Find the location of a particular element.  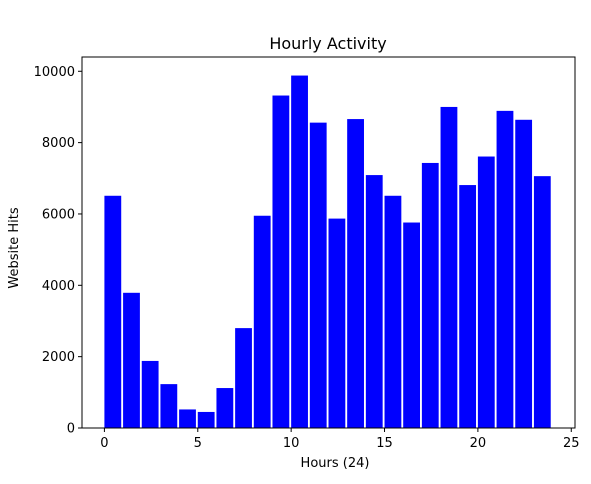

x-axis-label: Hours (24) is located at coordinates (335, 463).